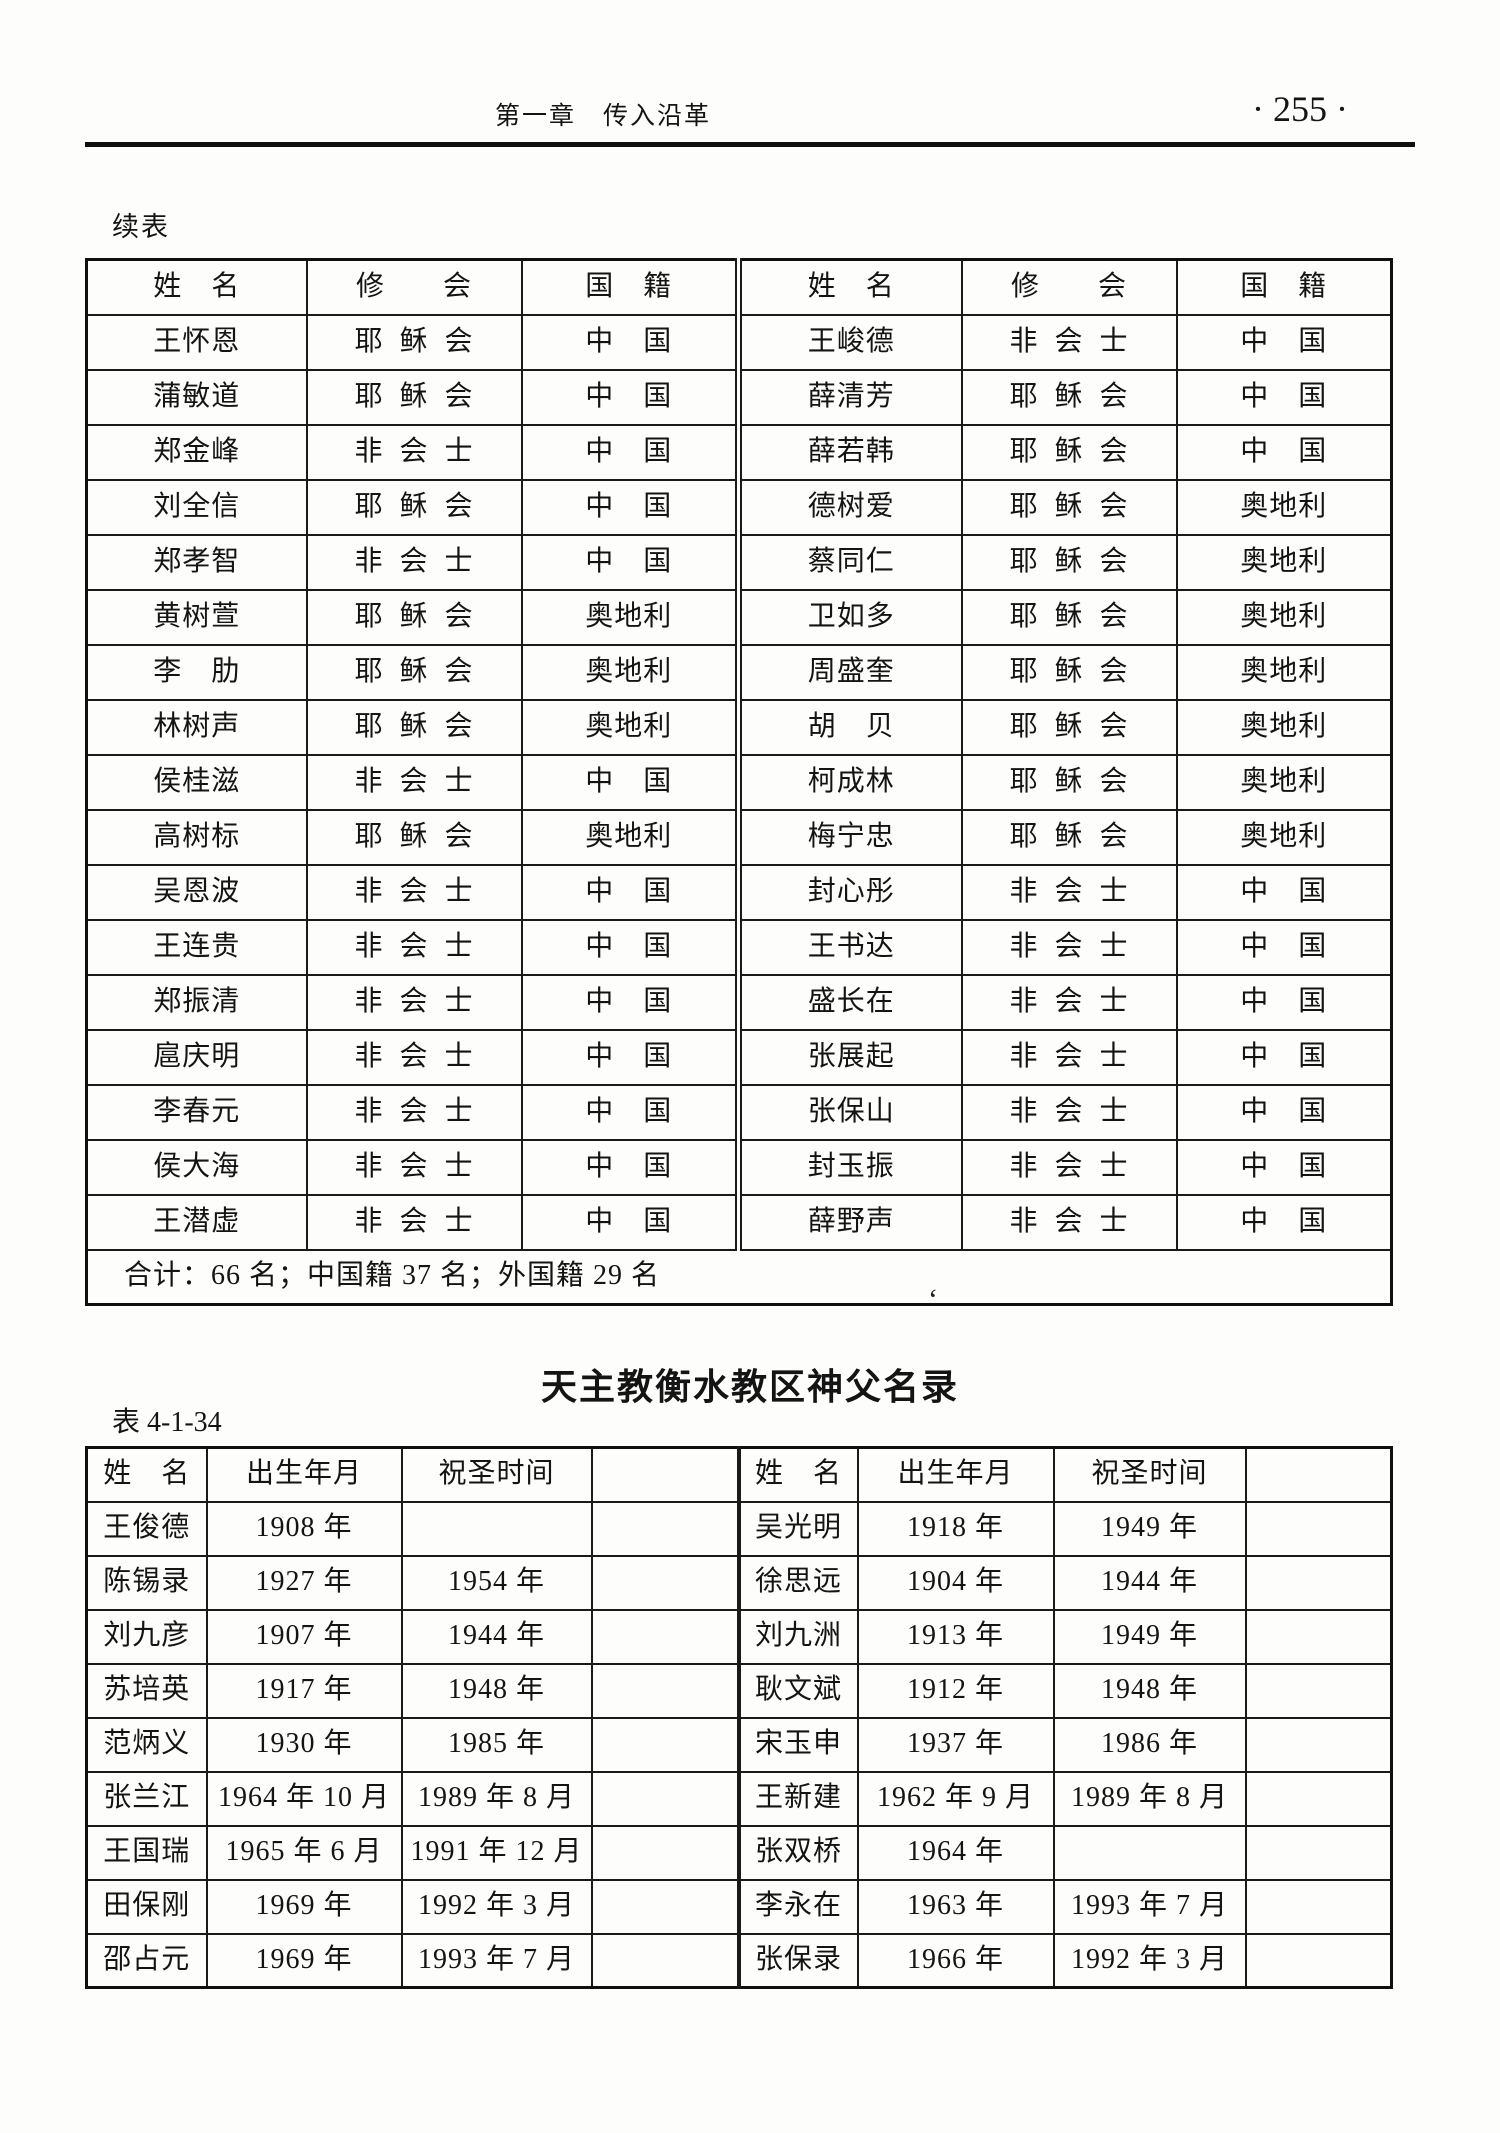 The width and height of the screenshot is (1500, 2133). Describe the element at coordinates (849, 617) in the screenshot. I see `cell-name: 卫如多` at that location.